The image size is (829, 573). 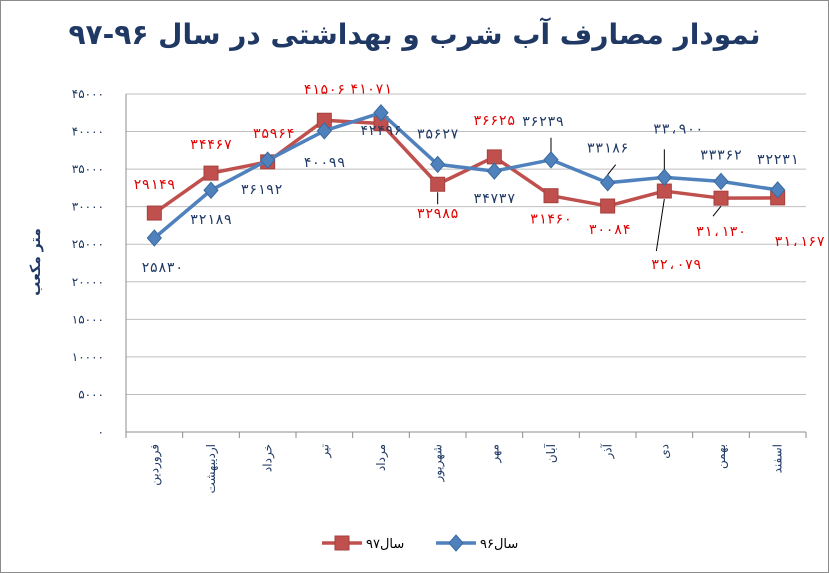 I want to click on data-label: ۴۱۵۰۶, so click(x=324, y=90).